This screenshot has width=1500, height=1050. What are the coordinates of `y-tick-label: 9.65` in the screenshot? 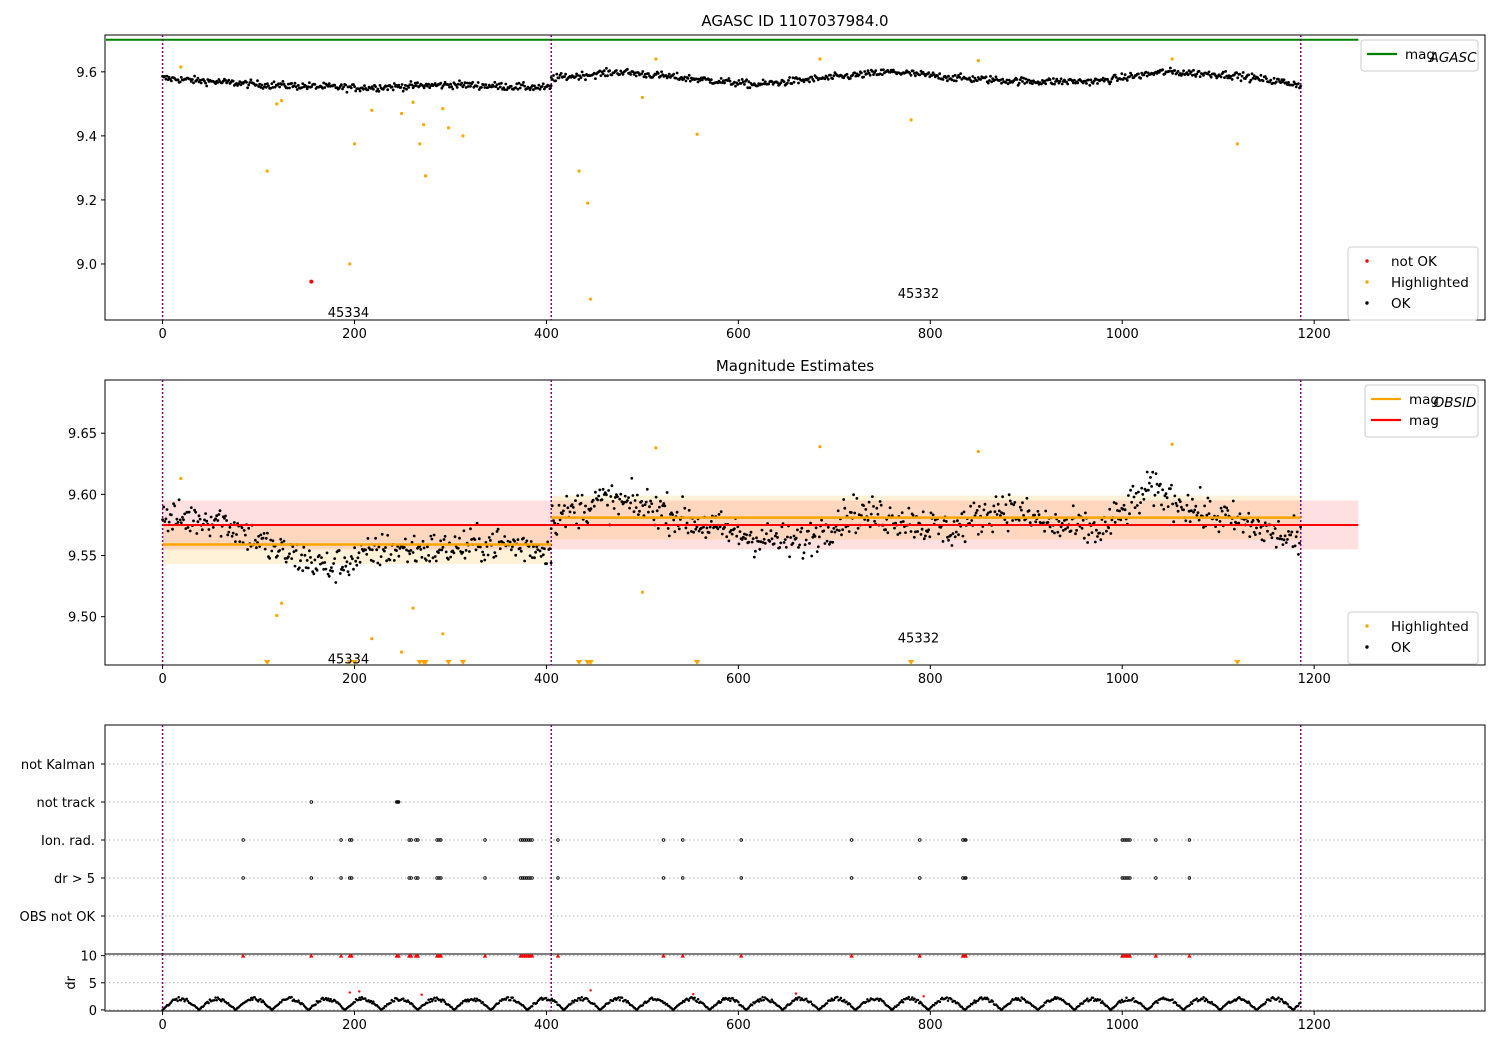 It's located at (82, 434).